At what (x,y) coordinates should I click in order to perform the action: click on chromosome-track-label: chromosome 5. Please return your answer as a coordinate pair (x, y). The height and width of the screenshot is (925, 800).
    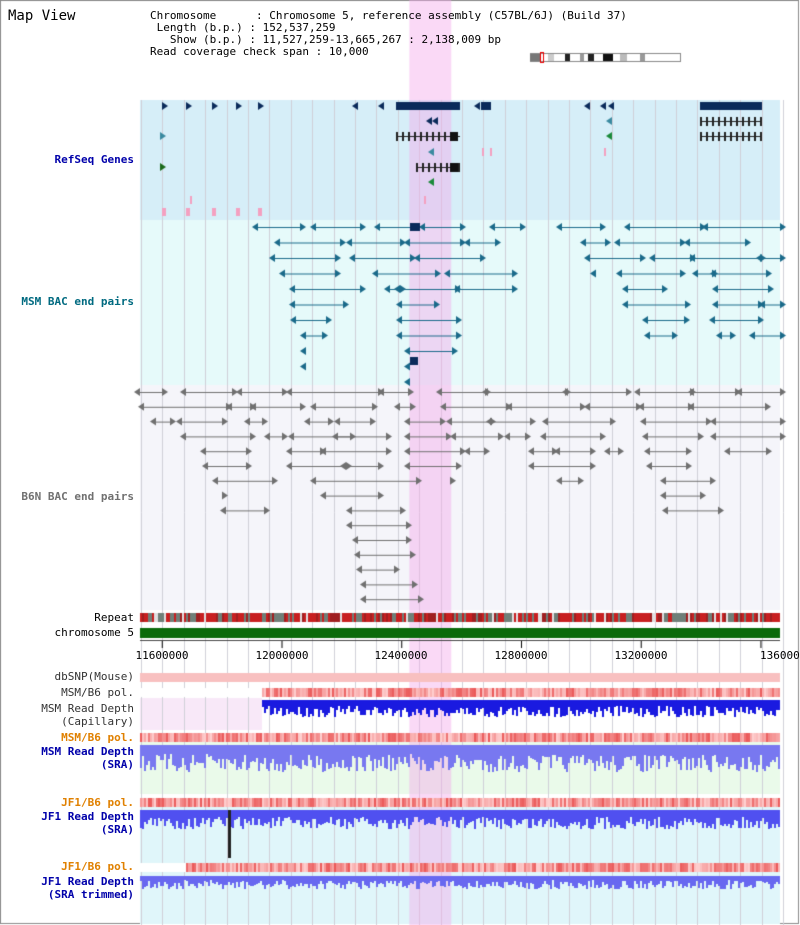
    Looking at the image, I should click on (94, 632).